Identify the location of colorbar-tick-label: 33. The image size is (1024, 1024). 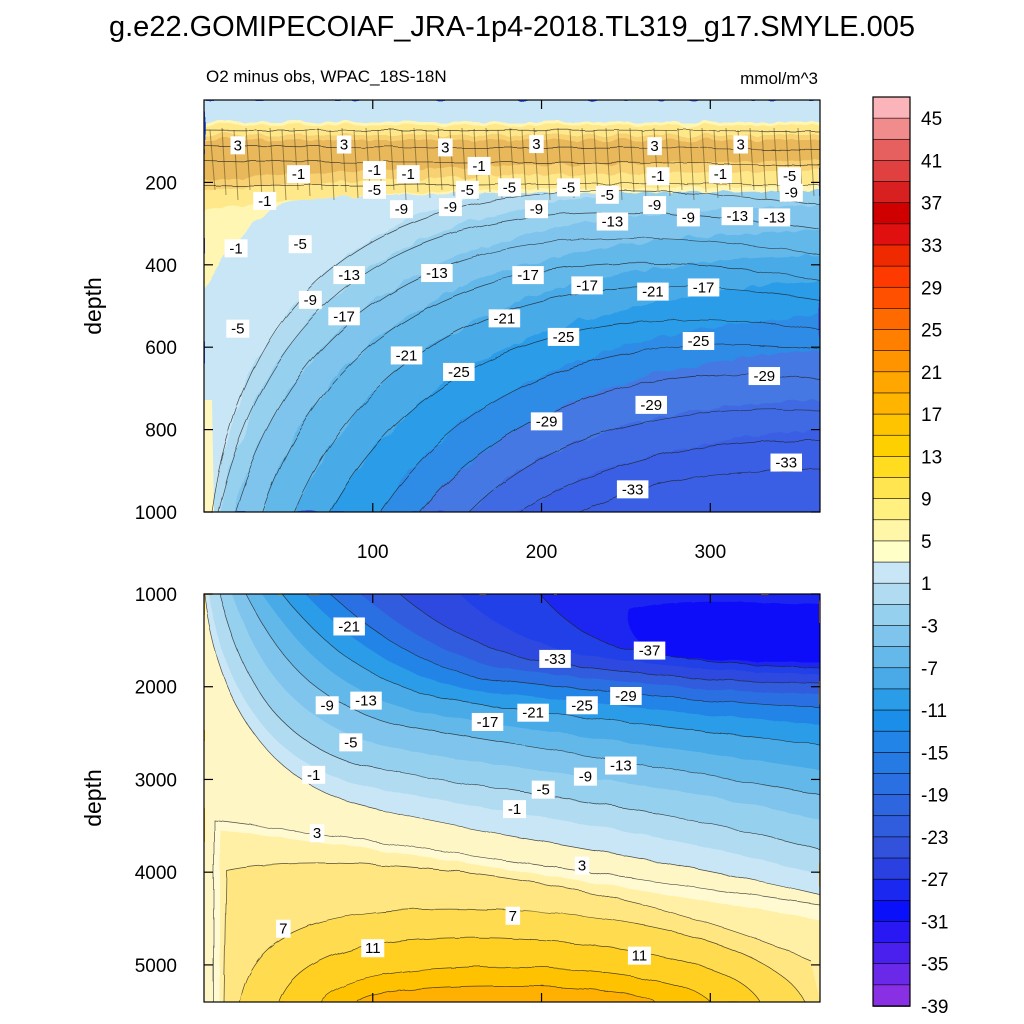
(931, 246).